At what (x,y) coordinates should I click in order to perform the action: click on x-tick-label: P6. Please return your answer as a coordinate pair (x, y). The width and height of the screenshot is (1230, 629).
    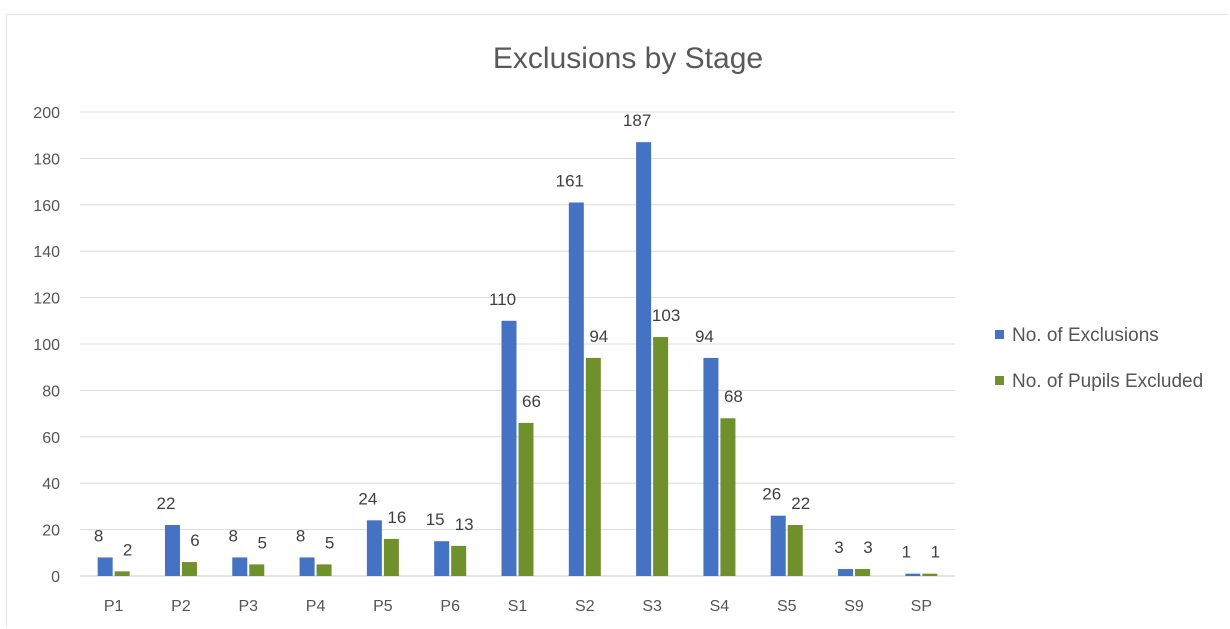
    Looking at the image, I should click on (450, 606).